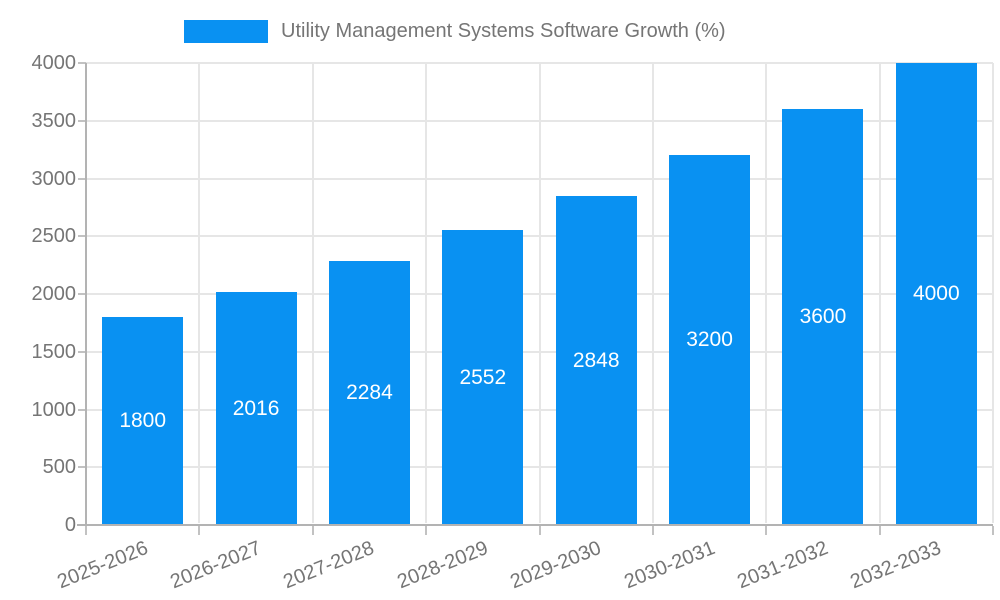 This screenshot has width=1000, height=600. What do you see at coordinates (54, 351) in the screenshot?
I see `y-axis-tick-label: 1500` at bounding box center [54, 351].